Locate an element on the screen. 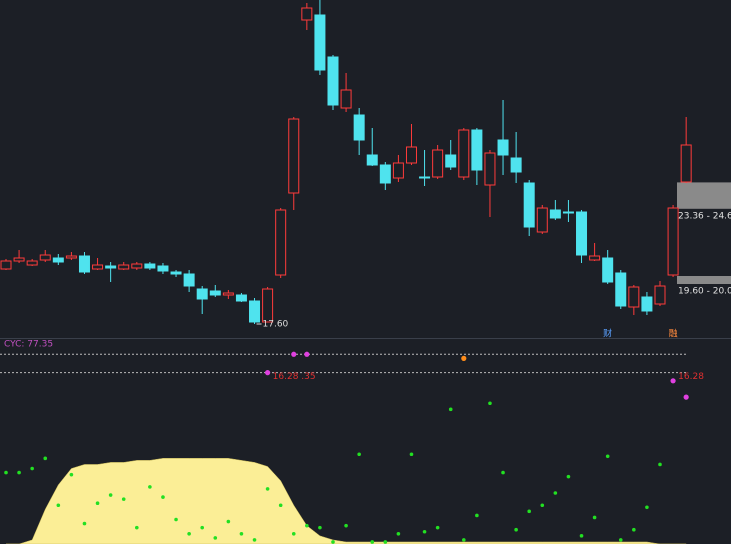 The image size is (731, 544). price-zone is located at coordinates (704, 280).